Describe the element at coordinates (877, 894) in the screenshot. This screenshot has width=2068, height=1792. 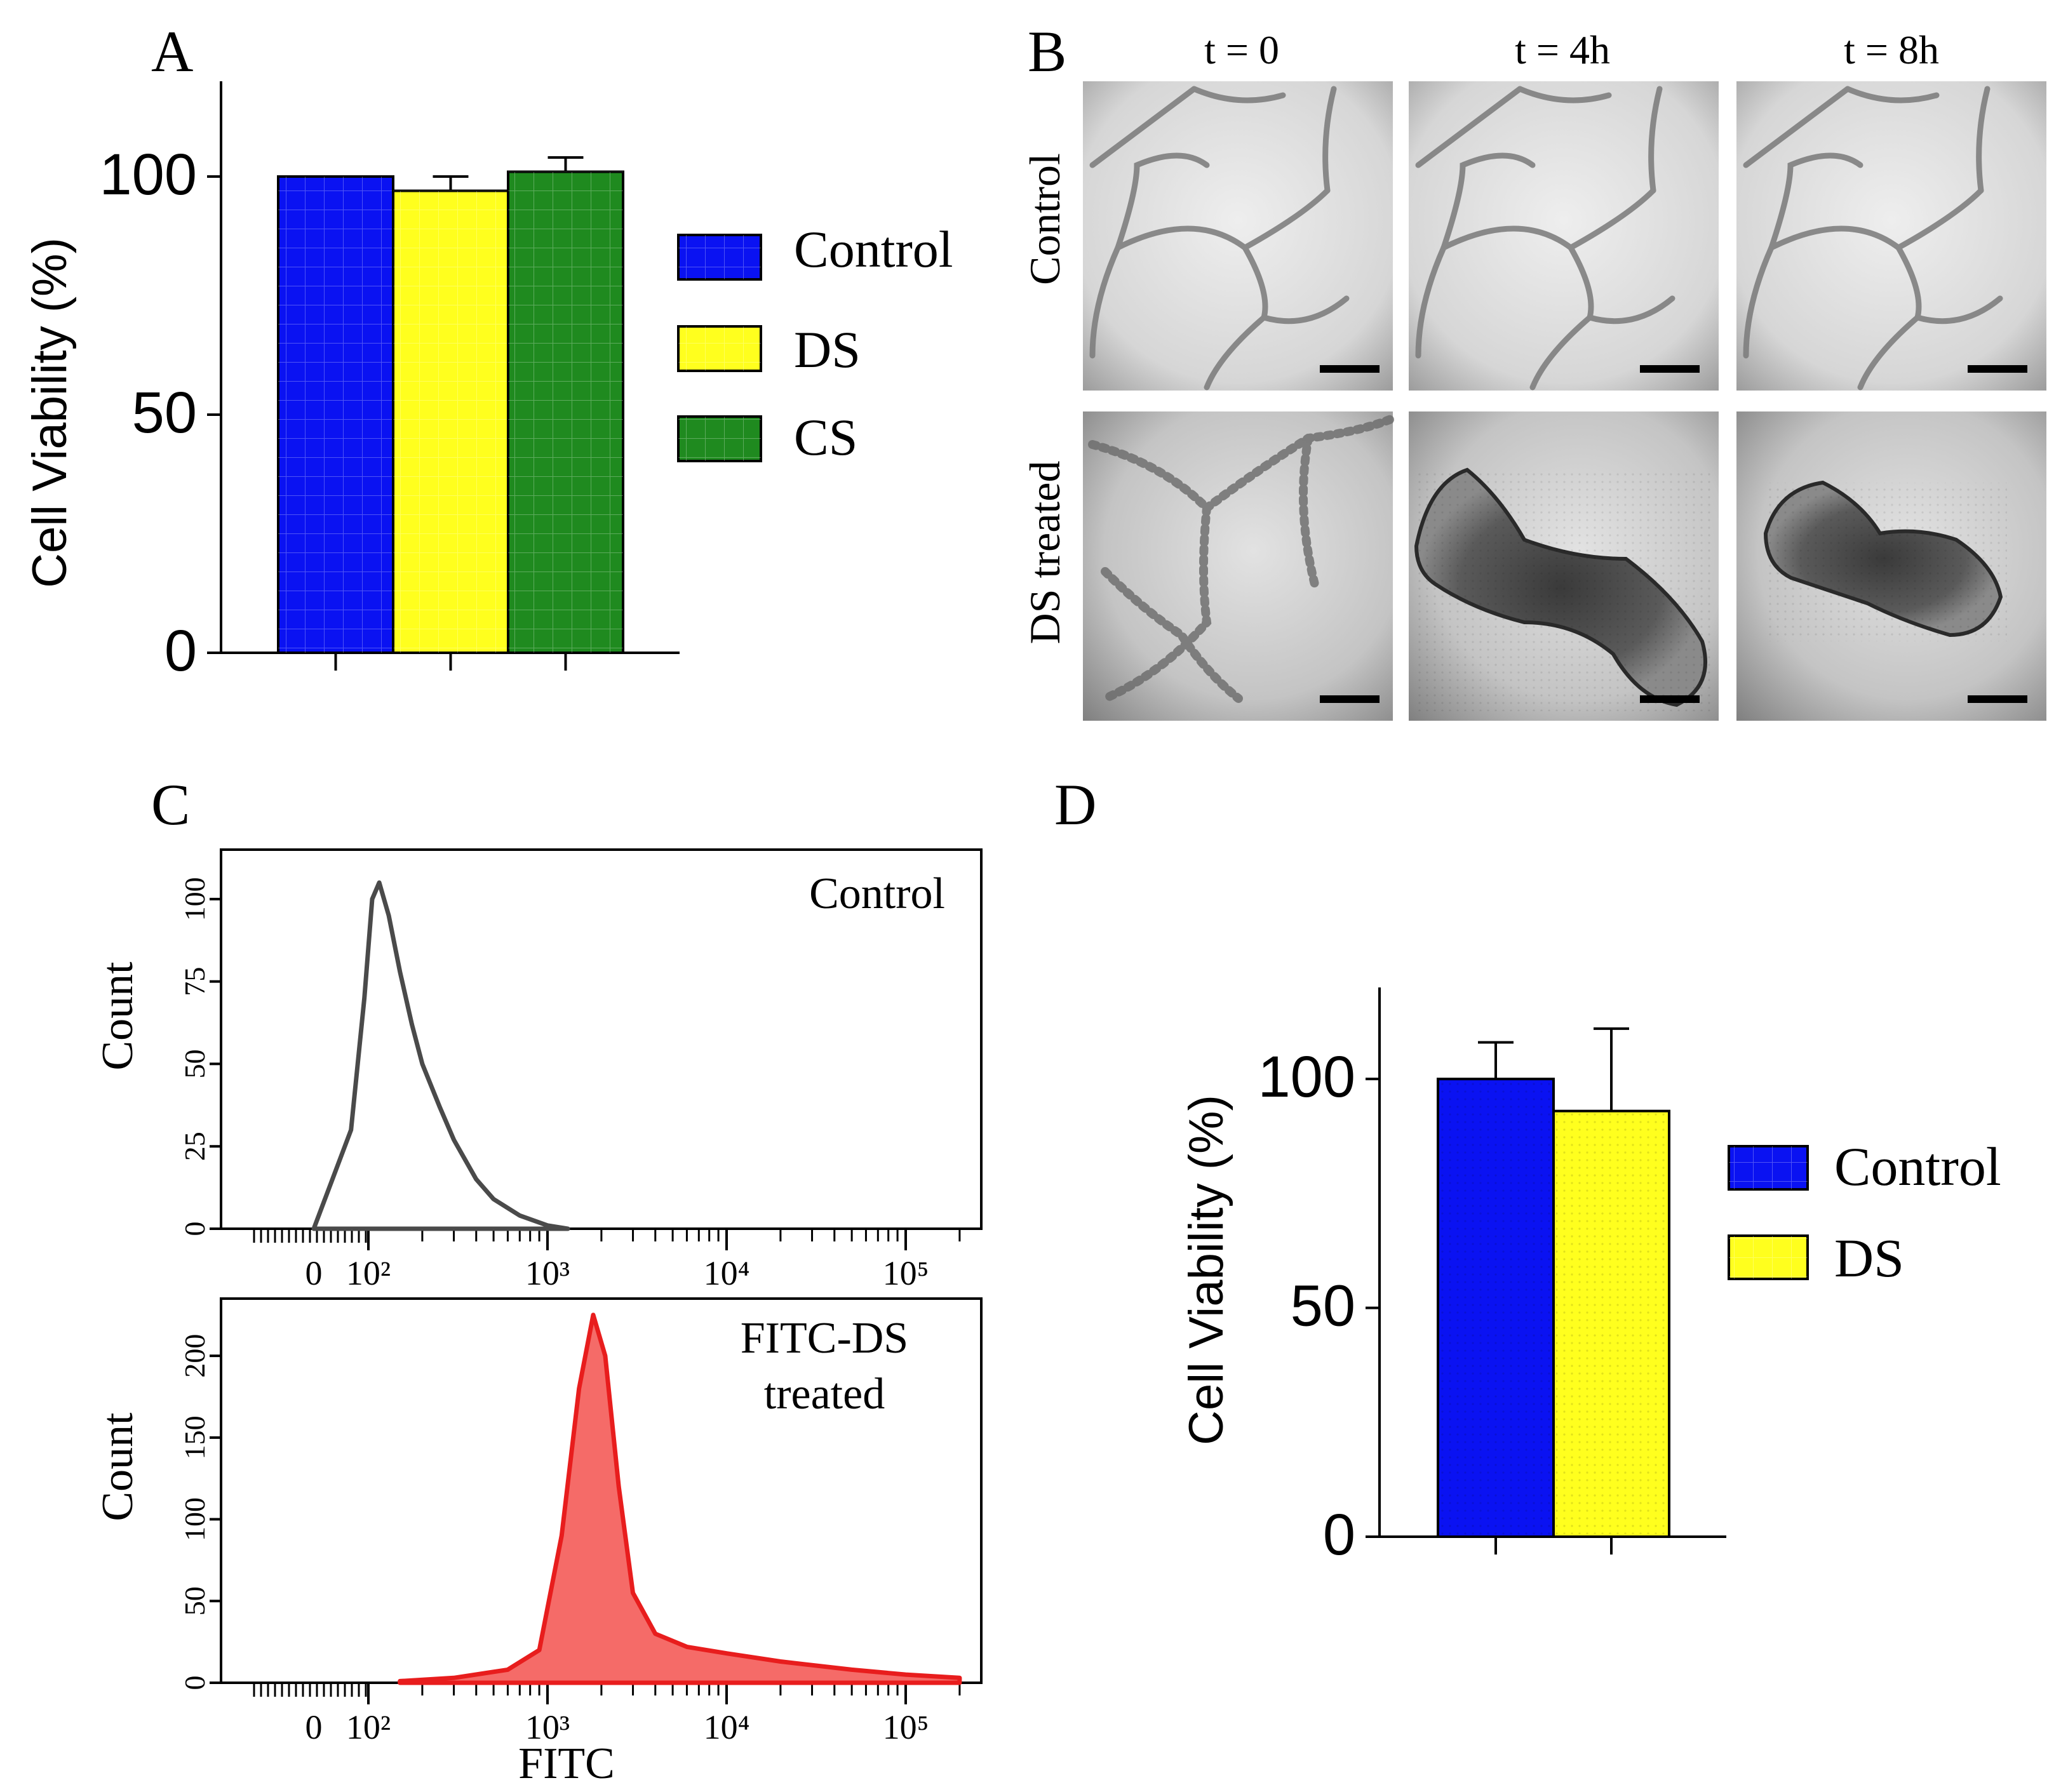
I see `panel-c-top-title: Control` at that location.